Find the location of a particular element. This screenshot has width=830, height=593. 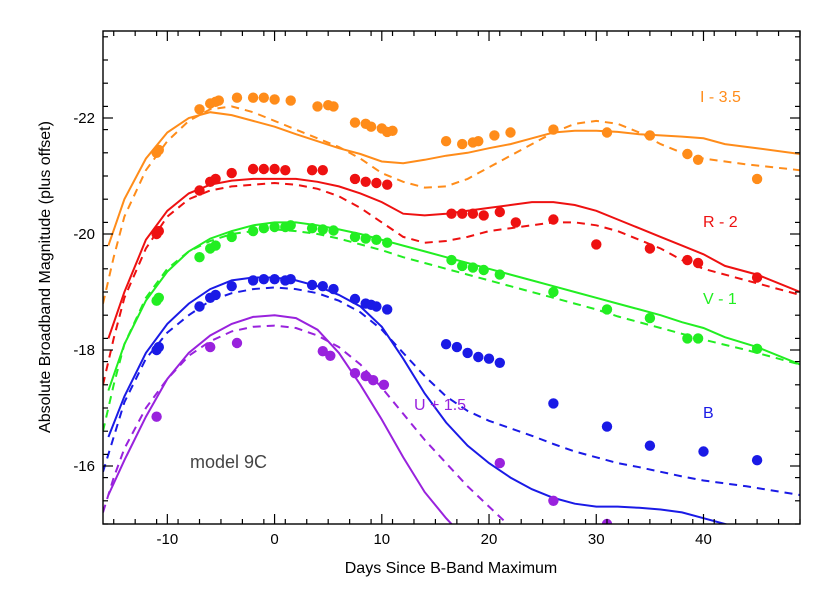

x-tick-label: 10 is located at coordinates (381, 539).